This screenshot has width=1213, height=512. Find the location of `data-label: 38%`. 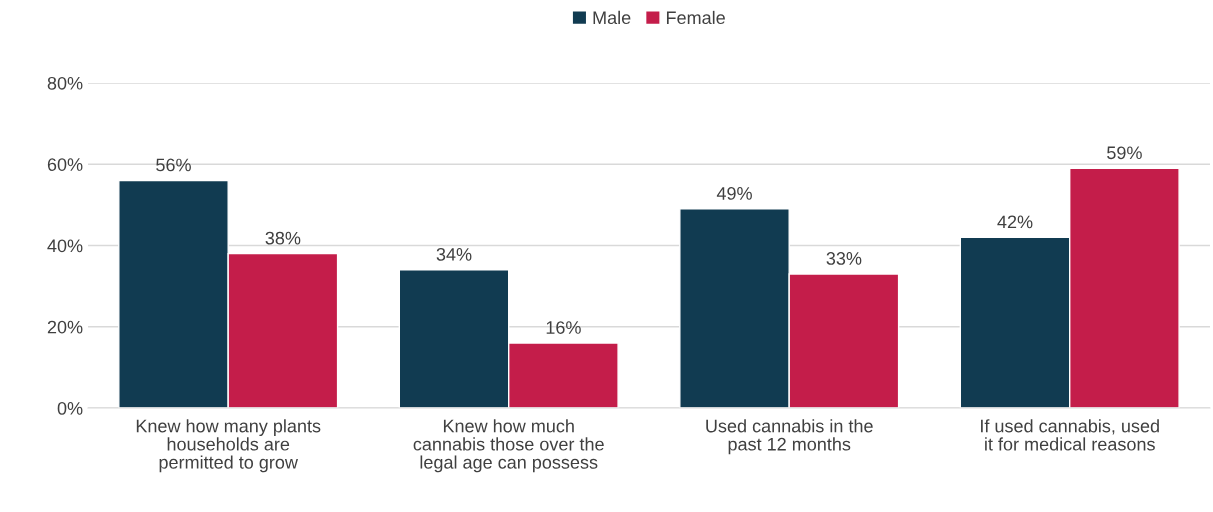

data-label: 38% is located at coordinates (283, 238).